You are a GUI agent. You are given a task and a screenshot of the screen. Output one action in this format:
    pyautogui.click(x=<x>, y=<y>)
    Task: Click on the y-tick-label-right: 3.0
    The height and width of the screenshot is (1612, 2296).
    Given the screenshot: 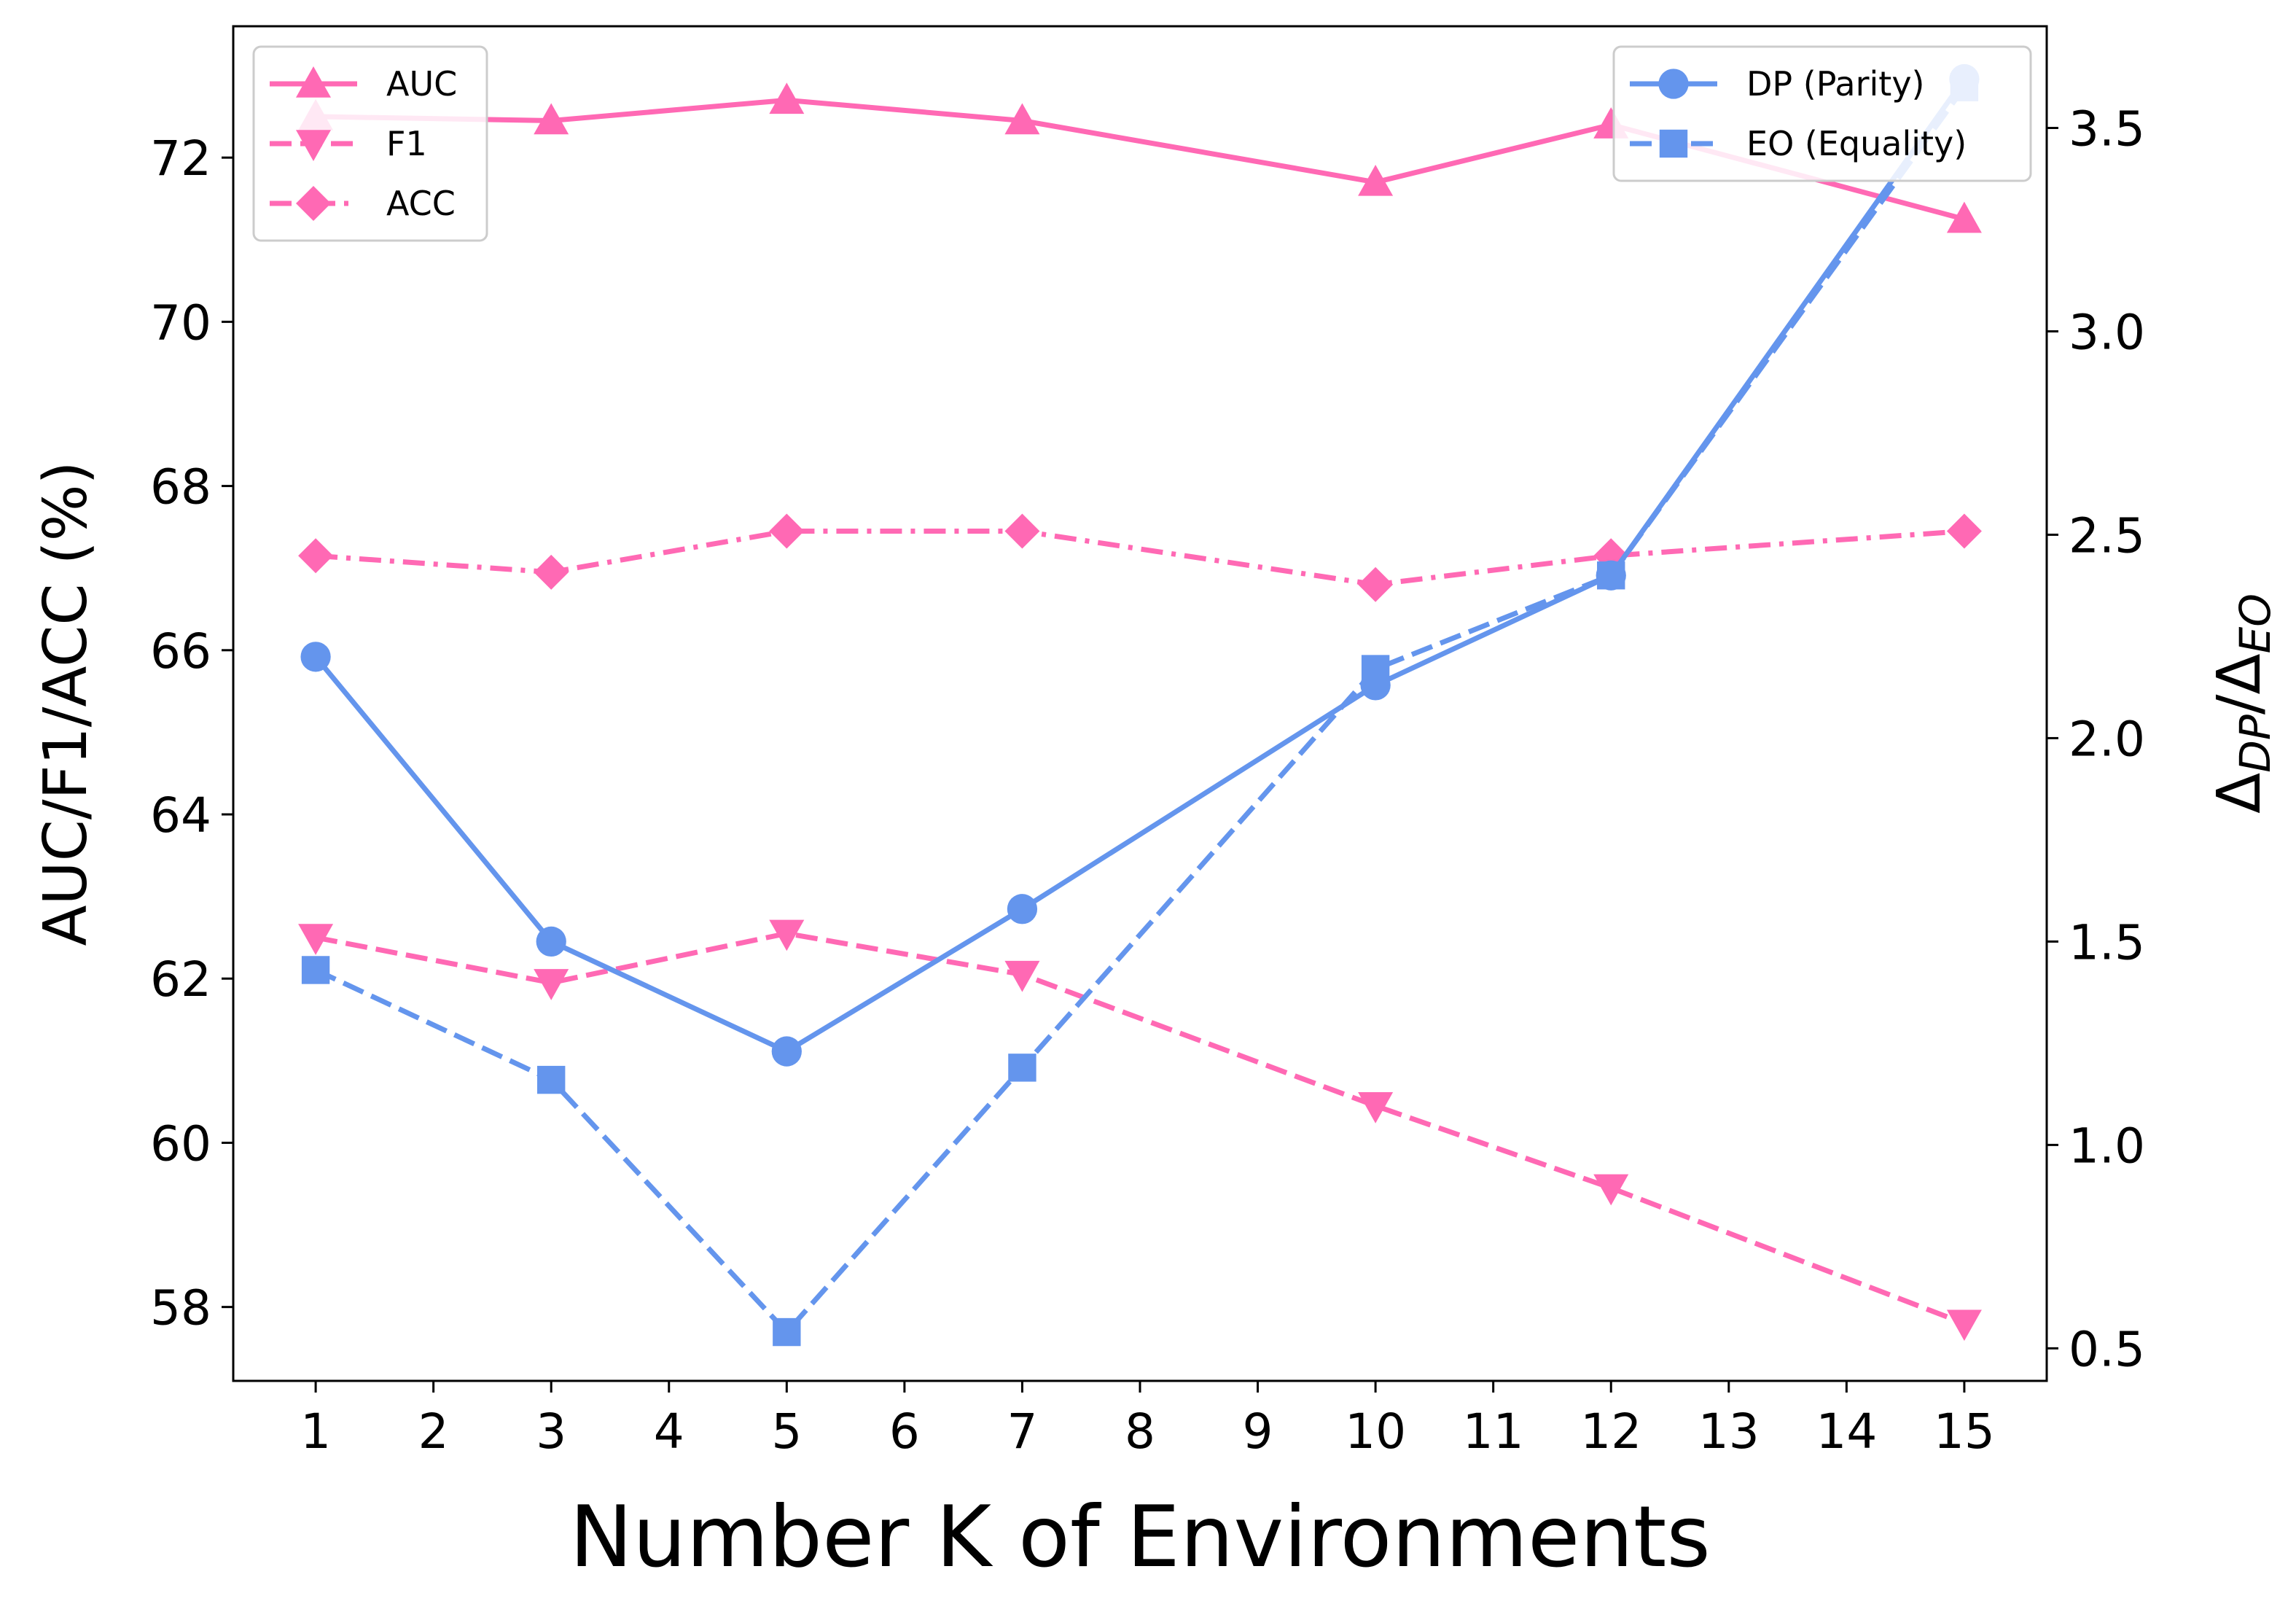 What is the action you would take?
    pyautogui.click(x=2107, y=332)
    